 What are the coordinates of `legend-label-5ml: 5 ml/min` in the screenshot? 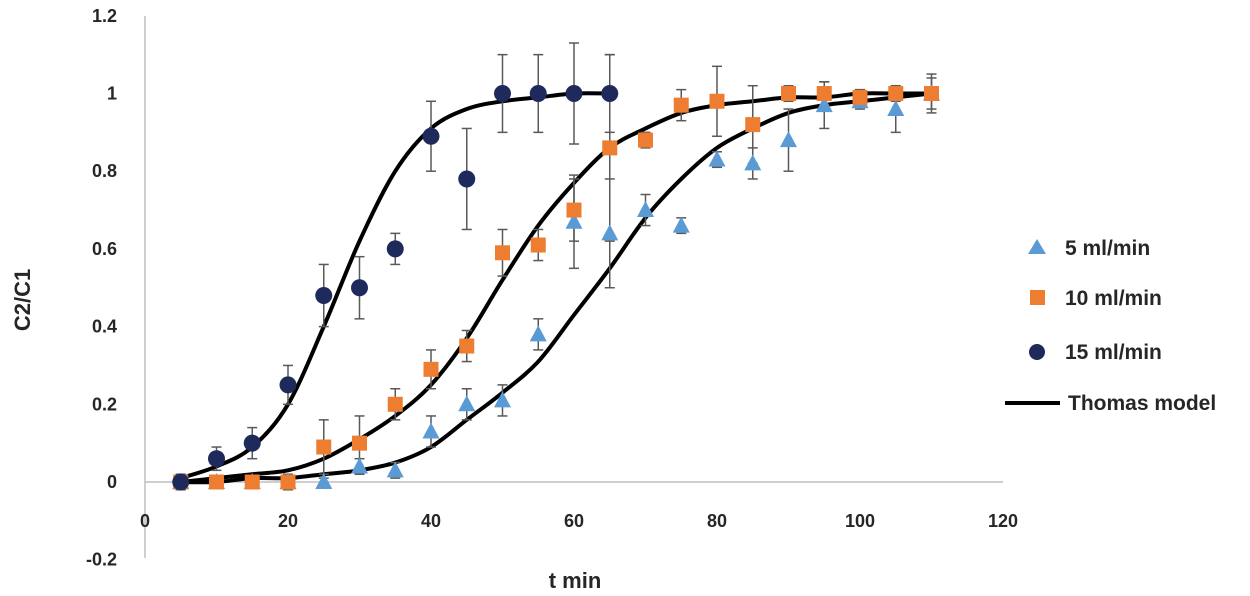 It's located at (1107, 248).